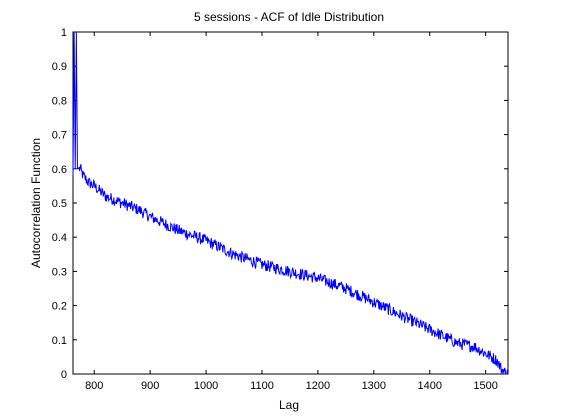  Describe the element at coordinates (64, 375) in the screenshot. I see `y-tick-label: 0` at that location.